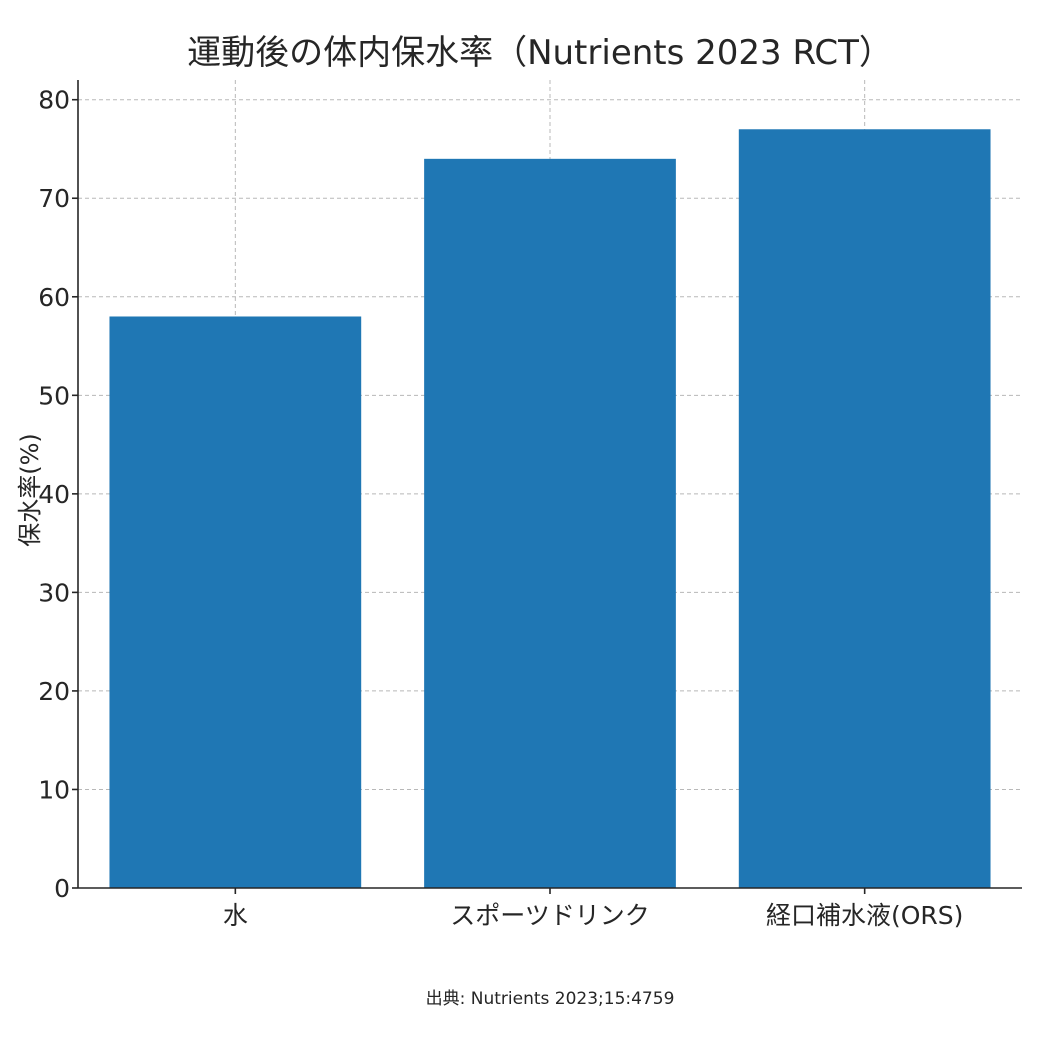  What do you see at coordinates (54, 100) in the screenshot?
I see `y-tick-label: 80` at bounding box center [54, 100].